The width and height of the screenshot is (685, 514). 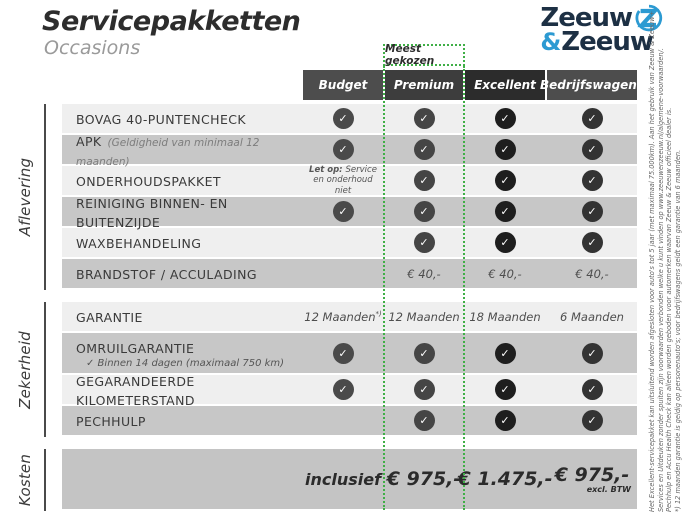 I want to click on cell-value: 6 Maanden, so click(x=592, y=316).